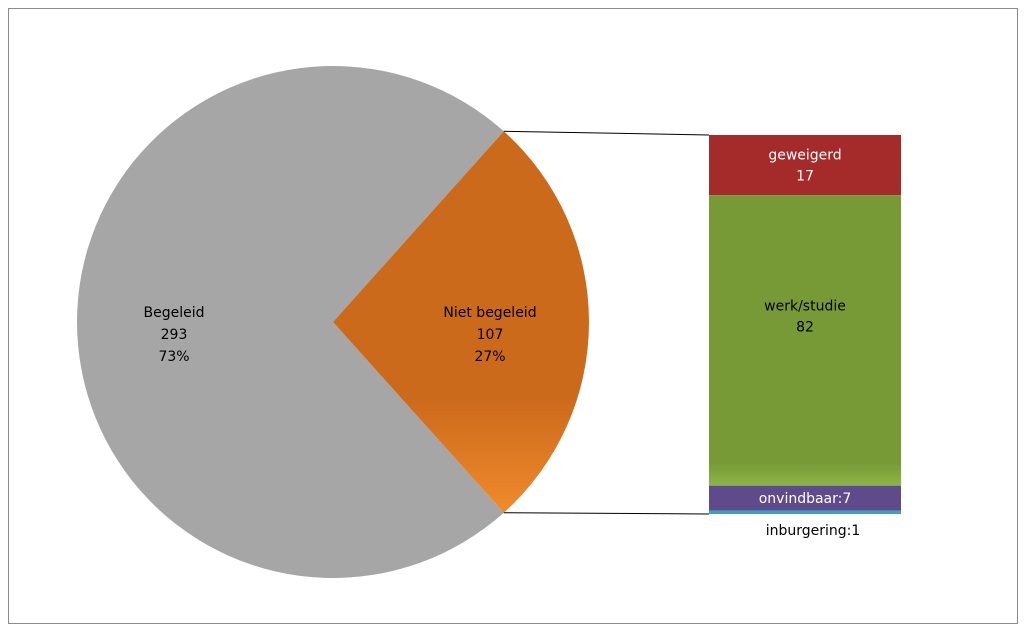  What do you see at coordinates (805, 317) in the screenshot?
I see `label-werk-studie: werk/studie 82` at bounding box center [805, 317].